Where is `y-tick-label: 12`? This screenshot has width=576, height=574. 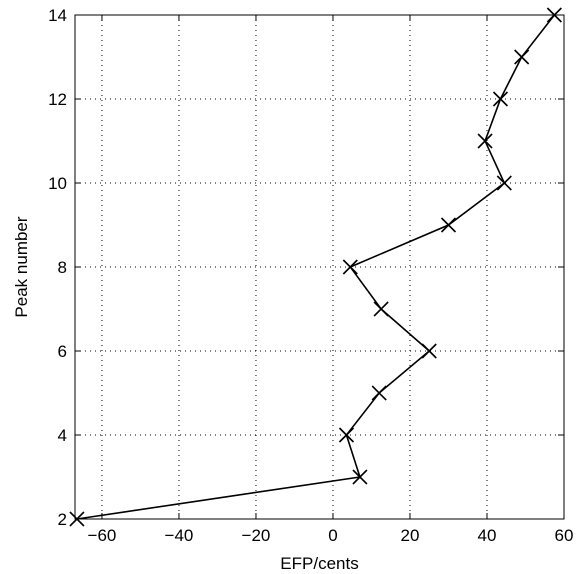 y-tick-label: 12 is located at coordinates (57, 99).